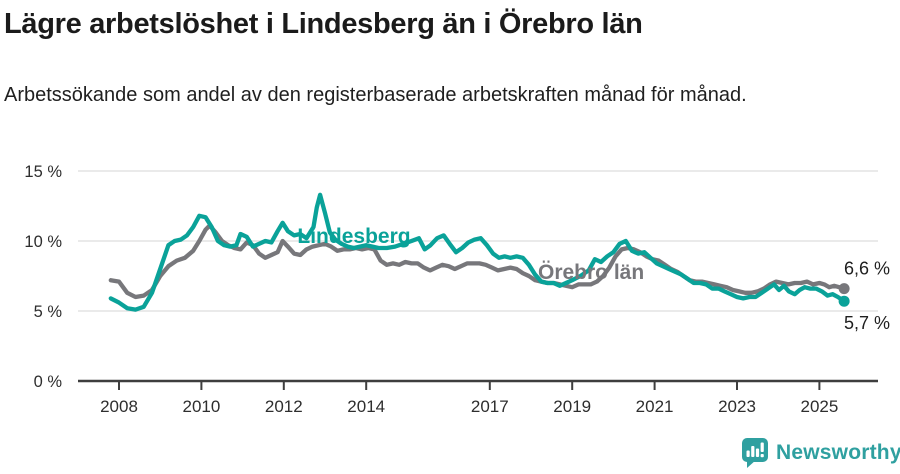 This screenshot has height=474, width=900. What do you see at coordinates (48, 382) in the screenshot?
I see `y-tick-label: 0 %` at bounding box center [48, 382].